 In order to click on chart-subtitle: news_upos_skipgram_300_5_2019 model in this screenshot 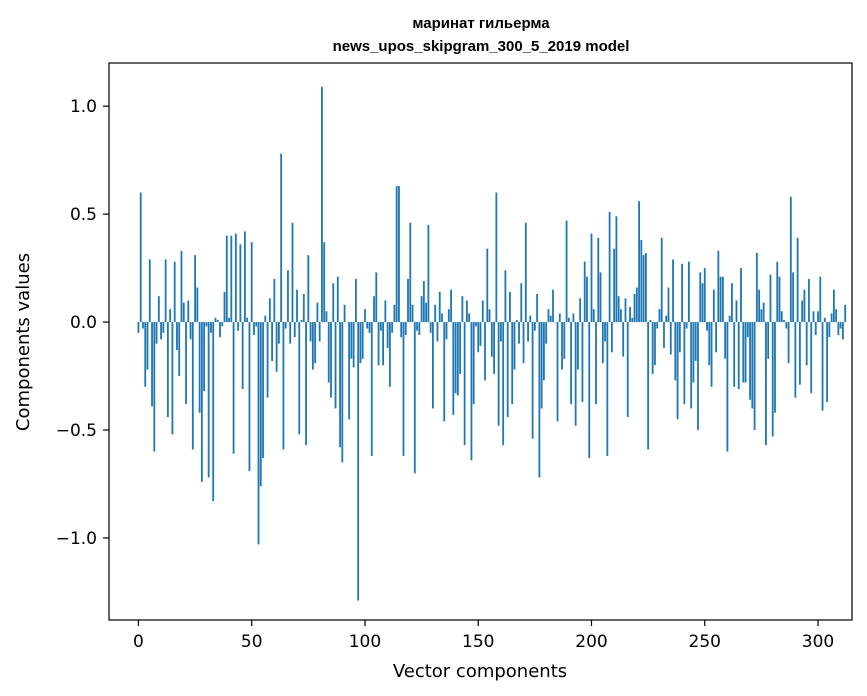, I will do `click(481, 46)`.